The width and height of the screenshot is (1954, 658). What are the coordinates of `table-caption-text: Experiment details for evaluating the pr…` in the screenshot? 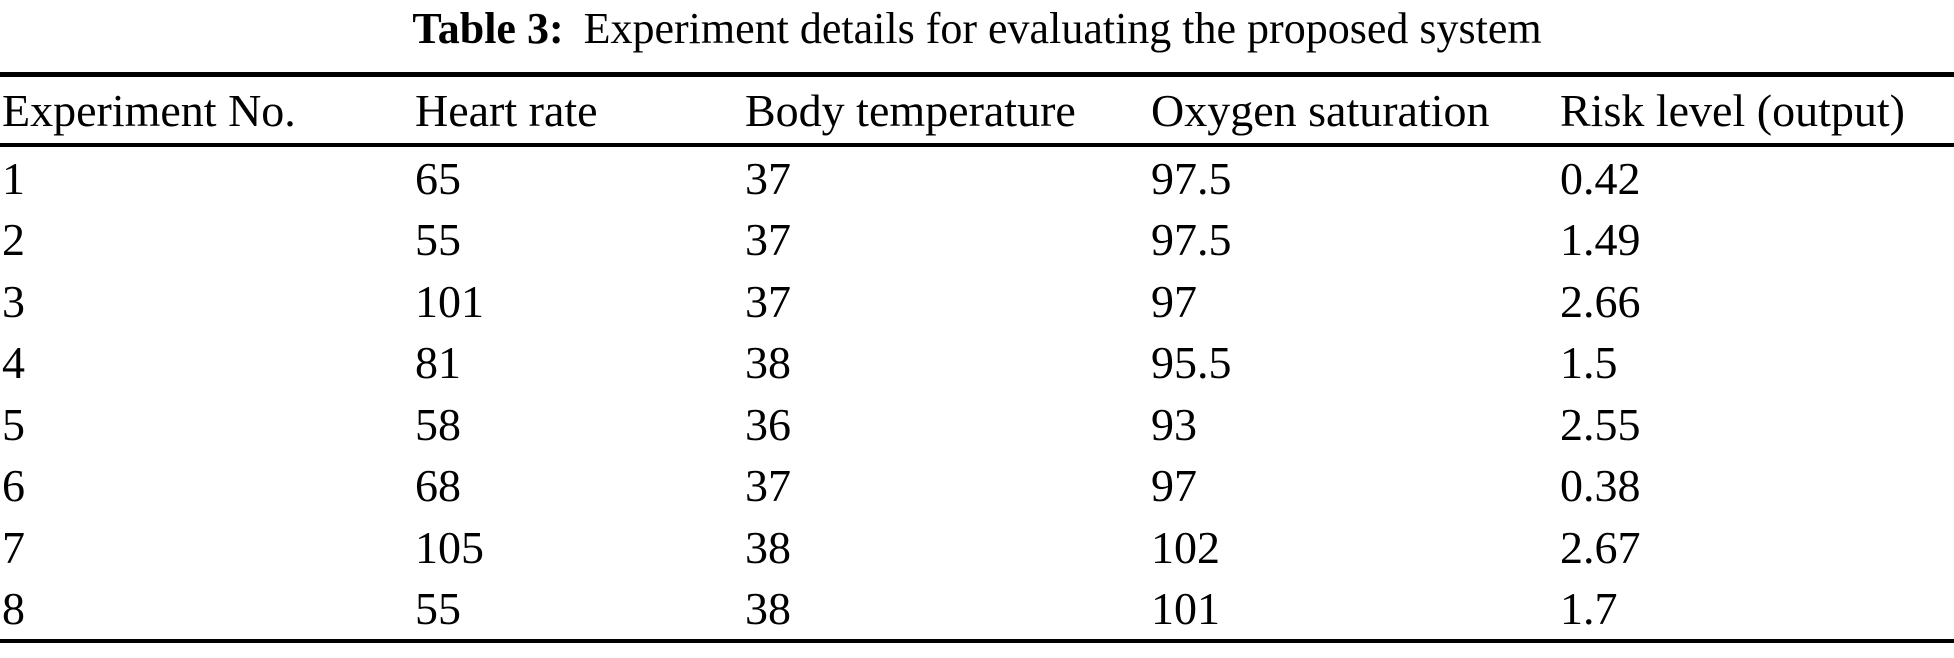 It's located at (1062, 28).